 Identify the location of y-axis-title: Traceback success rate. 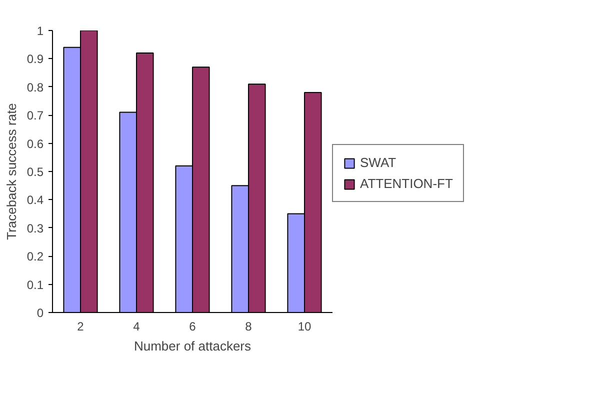
(11, 171).